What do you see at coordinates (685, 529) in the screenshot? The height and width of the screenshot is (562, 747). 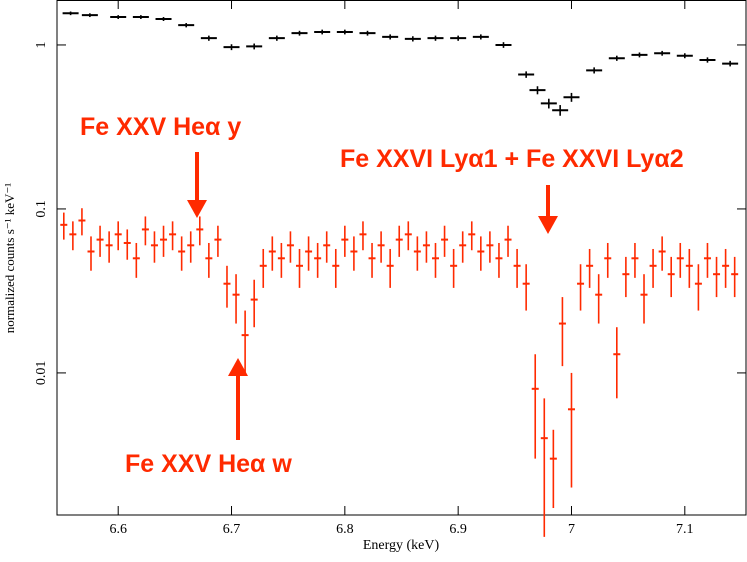 I see `x-tick-label: 7.1` at bounding box center [685, 529].